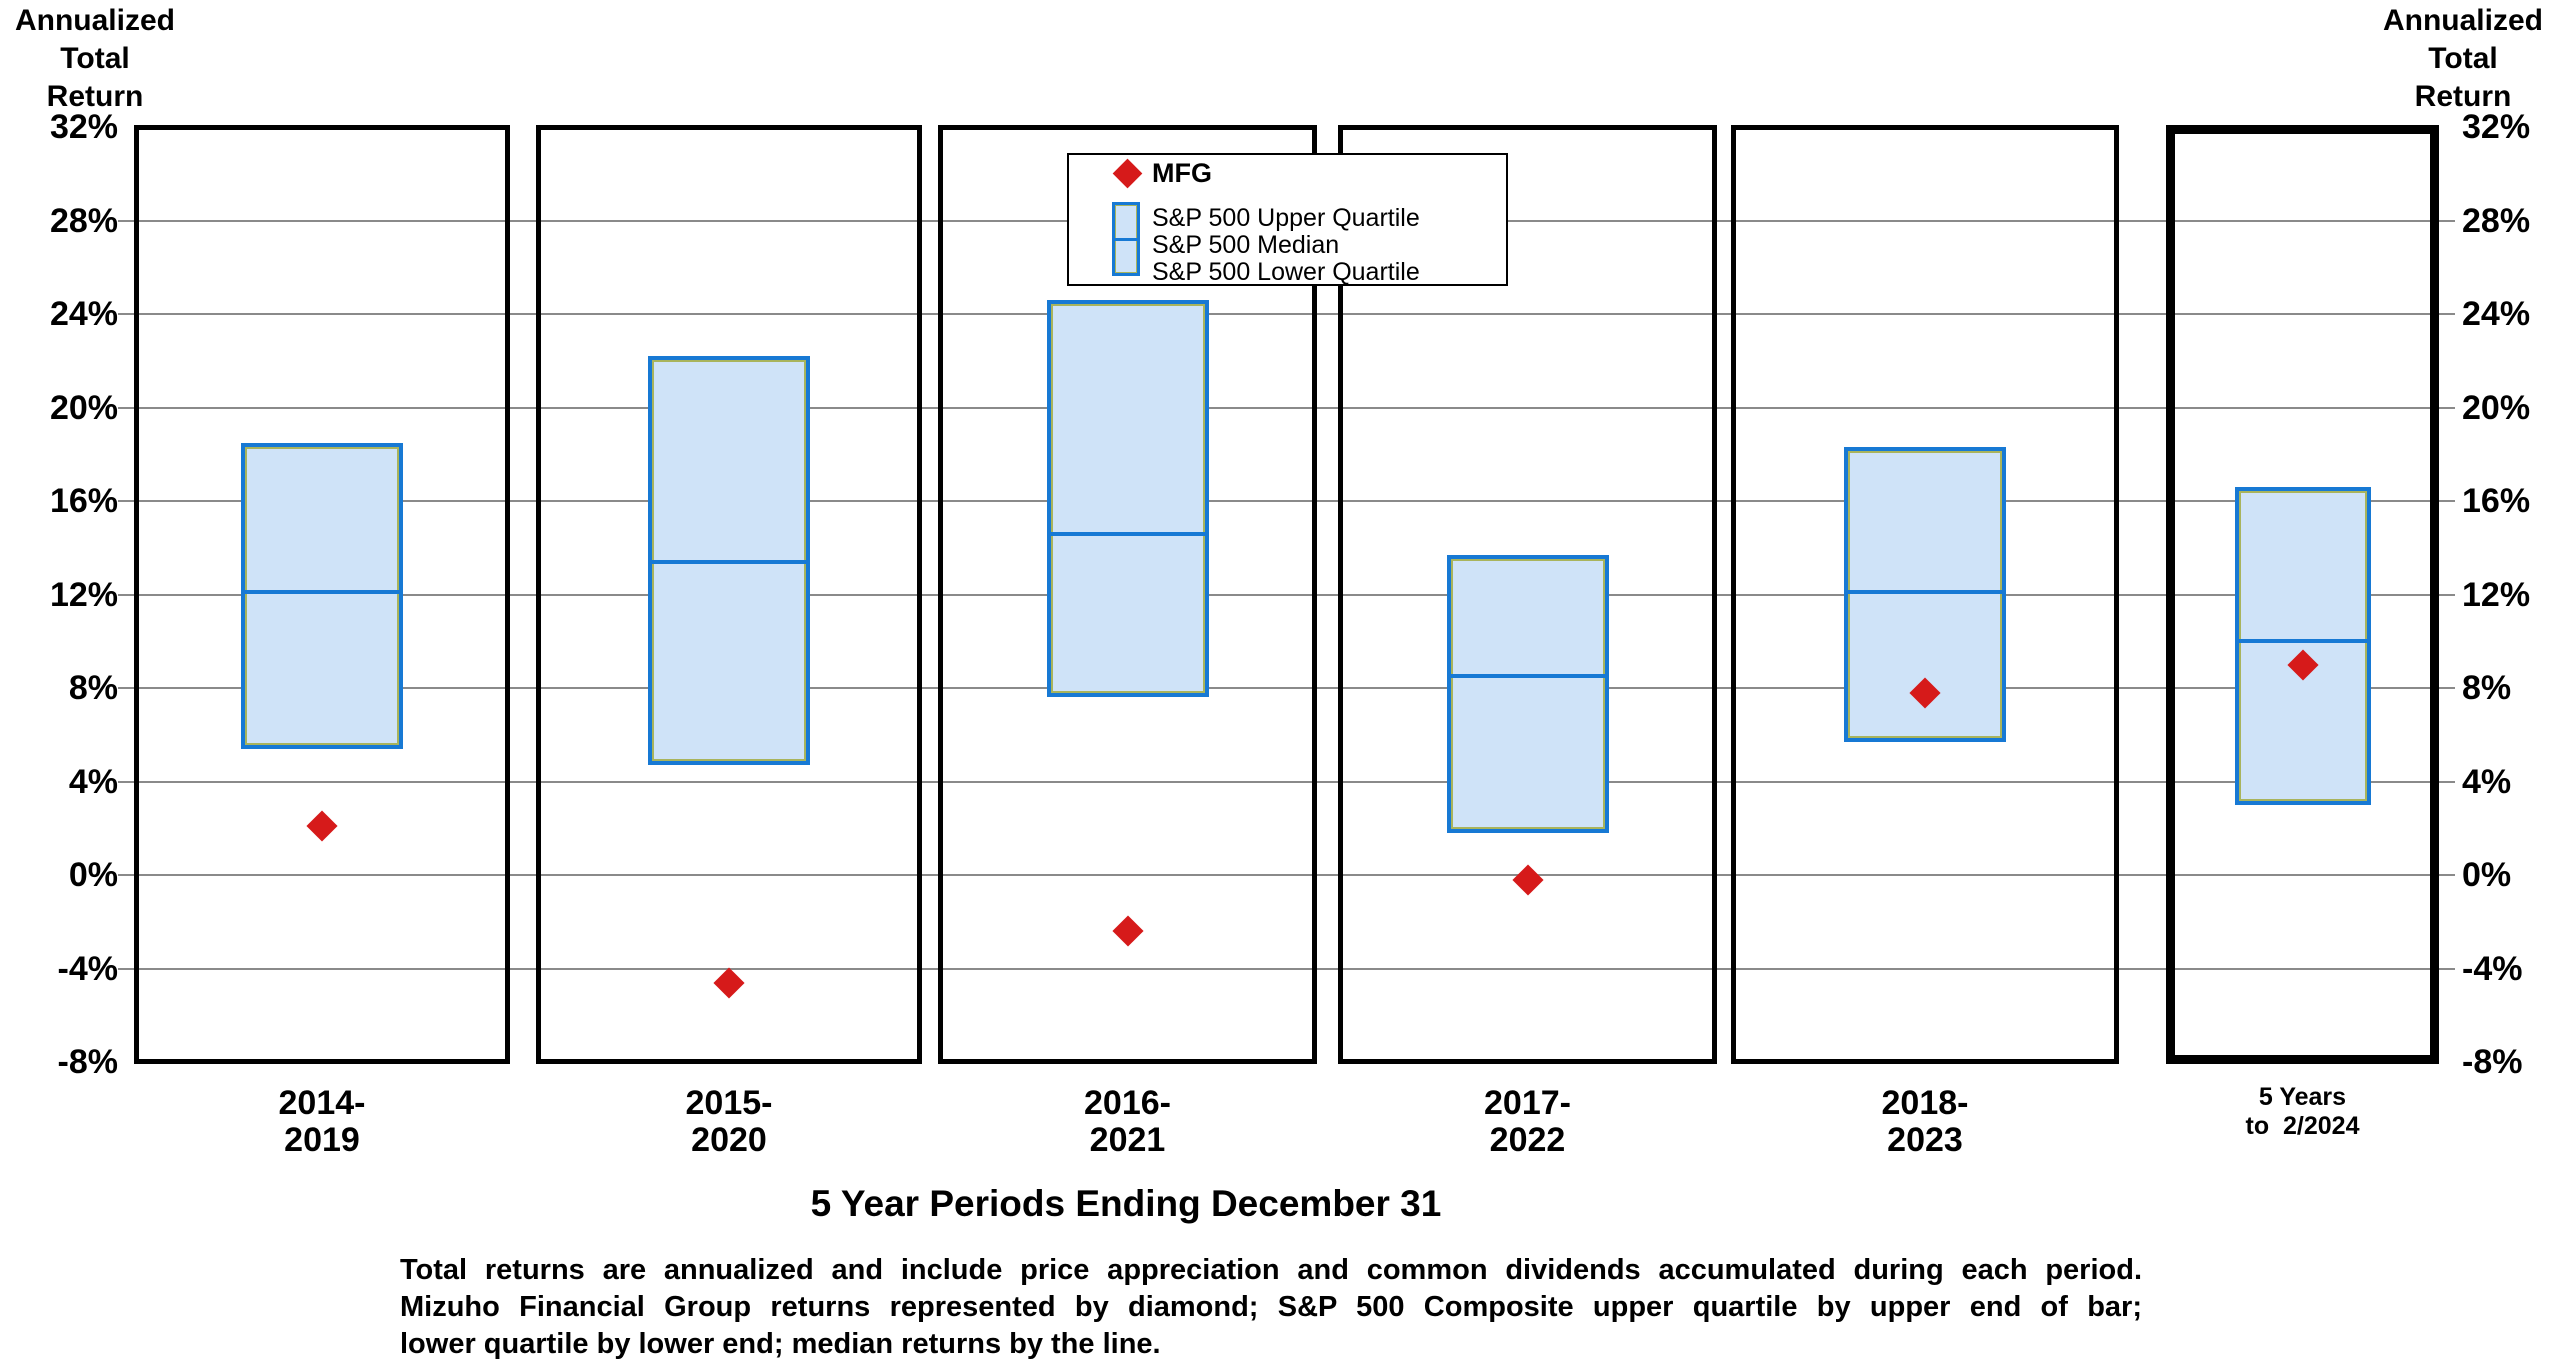  What do you see at coordinates (83, 220) in the screenshot?
I see `y-tick-left-28%: 28%` at bounding box center [83, 220].